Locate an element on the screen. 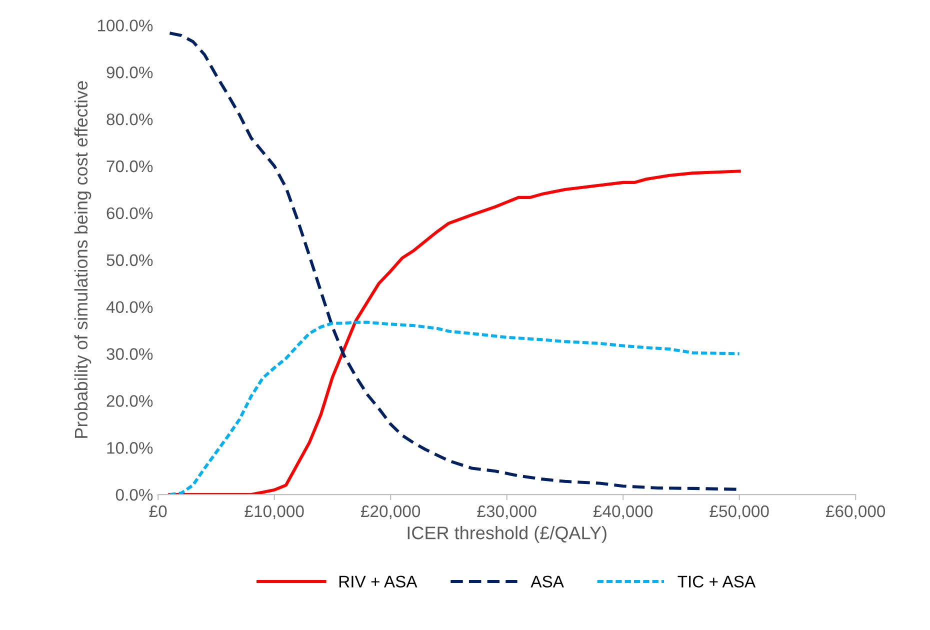 This screenshot has height=630, width=930. x-tick-label: £30,000 is located at coordinates (506, 512).